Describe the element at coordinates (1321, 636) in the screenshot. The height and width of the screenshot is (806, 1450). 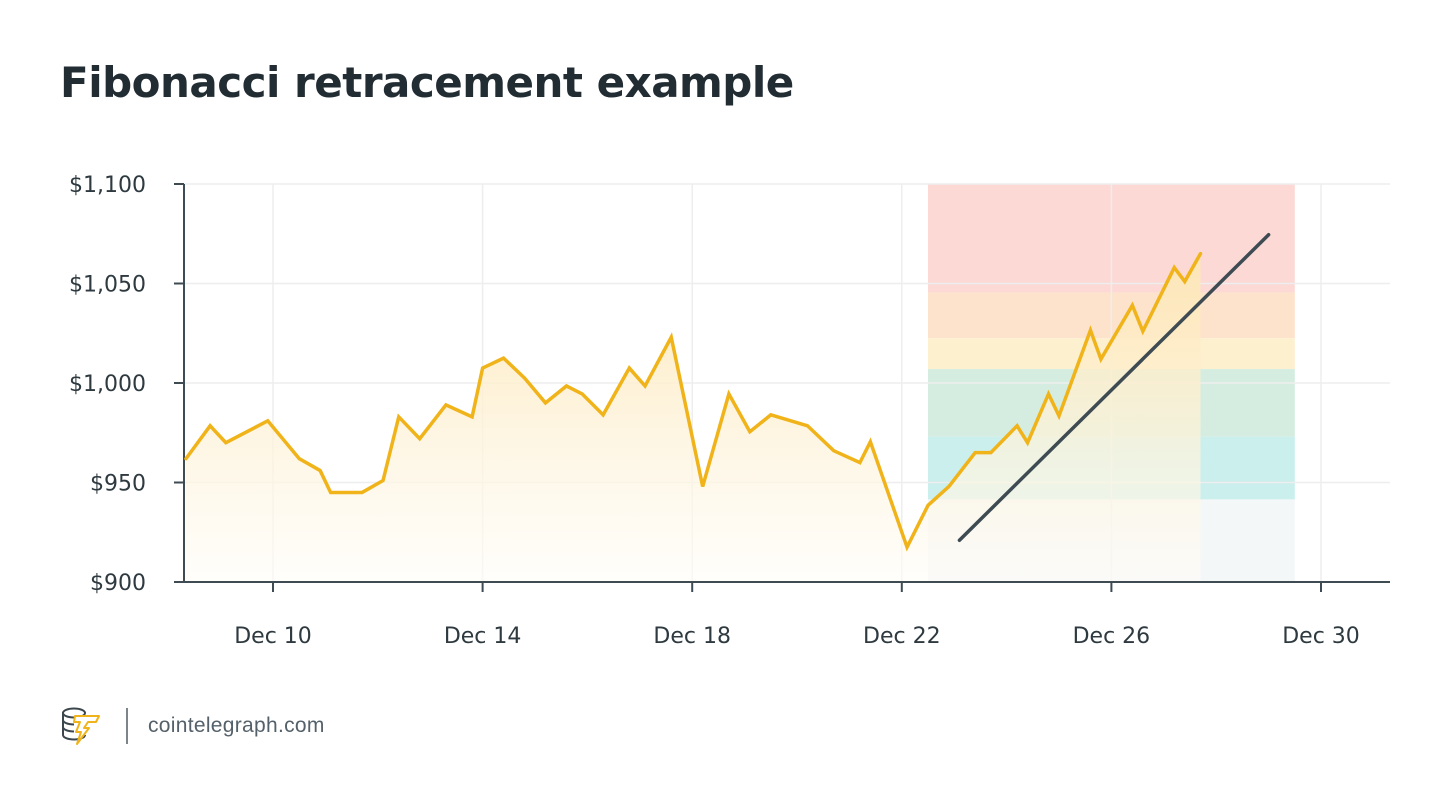
I see `x-tick-label: Dec 30` at that location.